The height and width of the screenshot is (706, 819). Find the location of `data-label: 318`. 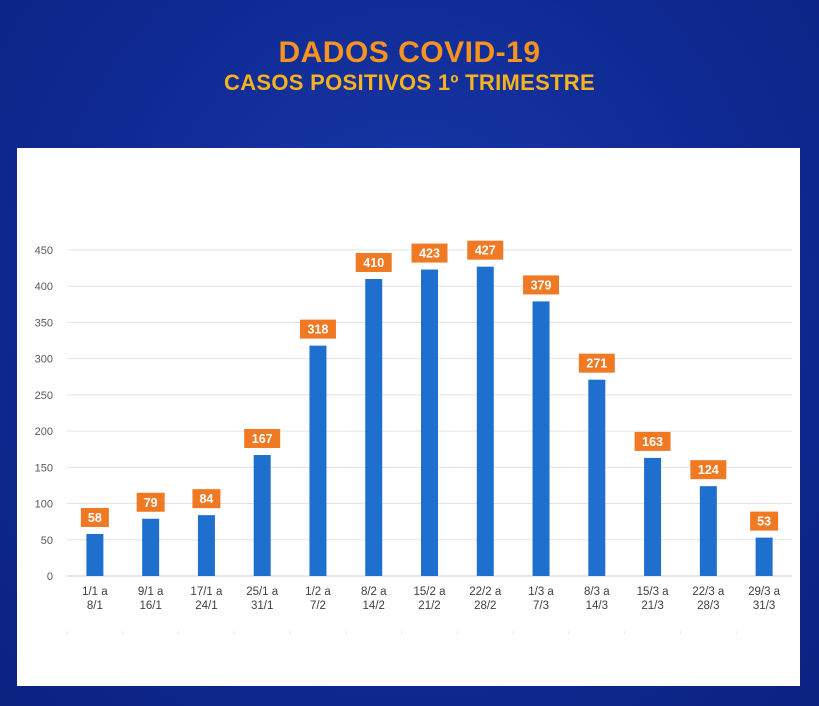

data-label: 318 is located at coordinates (318, 330).